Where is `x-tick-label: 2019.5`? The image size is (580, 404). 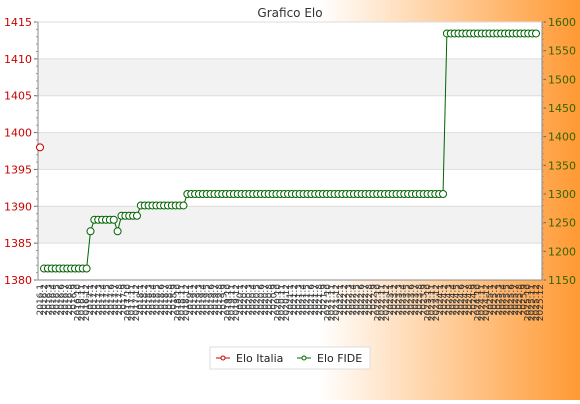 x-tick-label: 2019.5 is located at coordinates (208, 300).